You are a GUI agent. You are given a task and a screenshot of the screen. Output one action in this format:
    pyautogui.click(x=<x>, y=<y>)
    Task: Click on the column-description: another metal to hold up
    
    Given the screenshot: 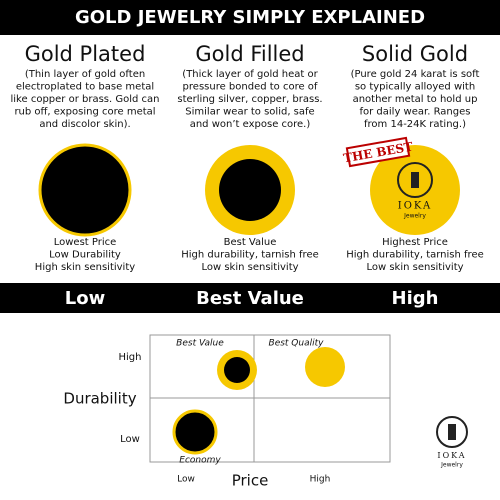 What is the action you would take?
    pyautogui.click(x=415, y=99)
    